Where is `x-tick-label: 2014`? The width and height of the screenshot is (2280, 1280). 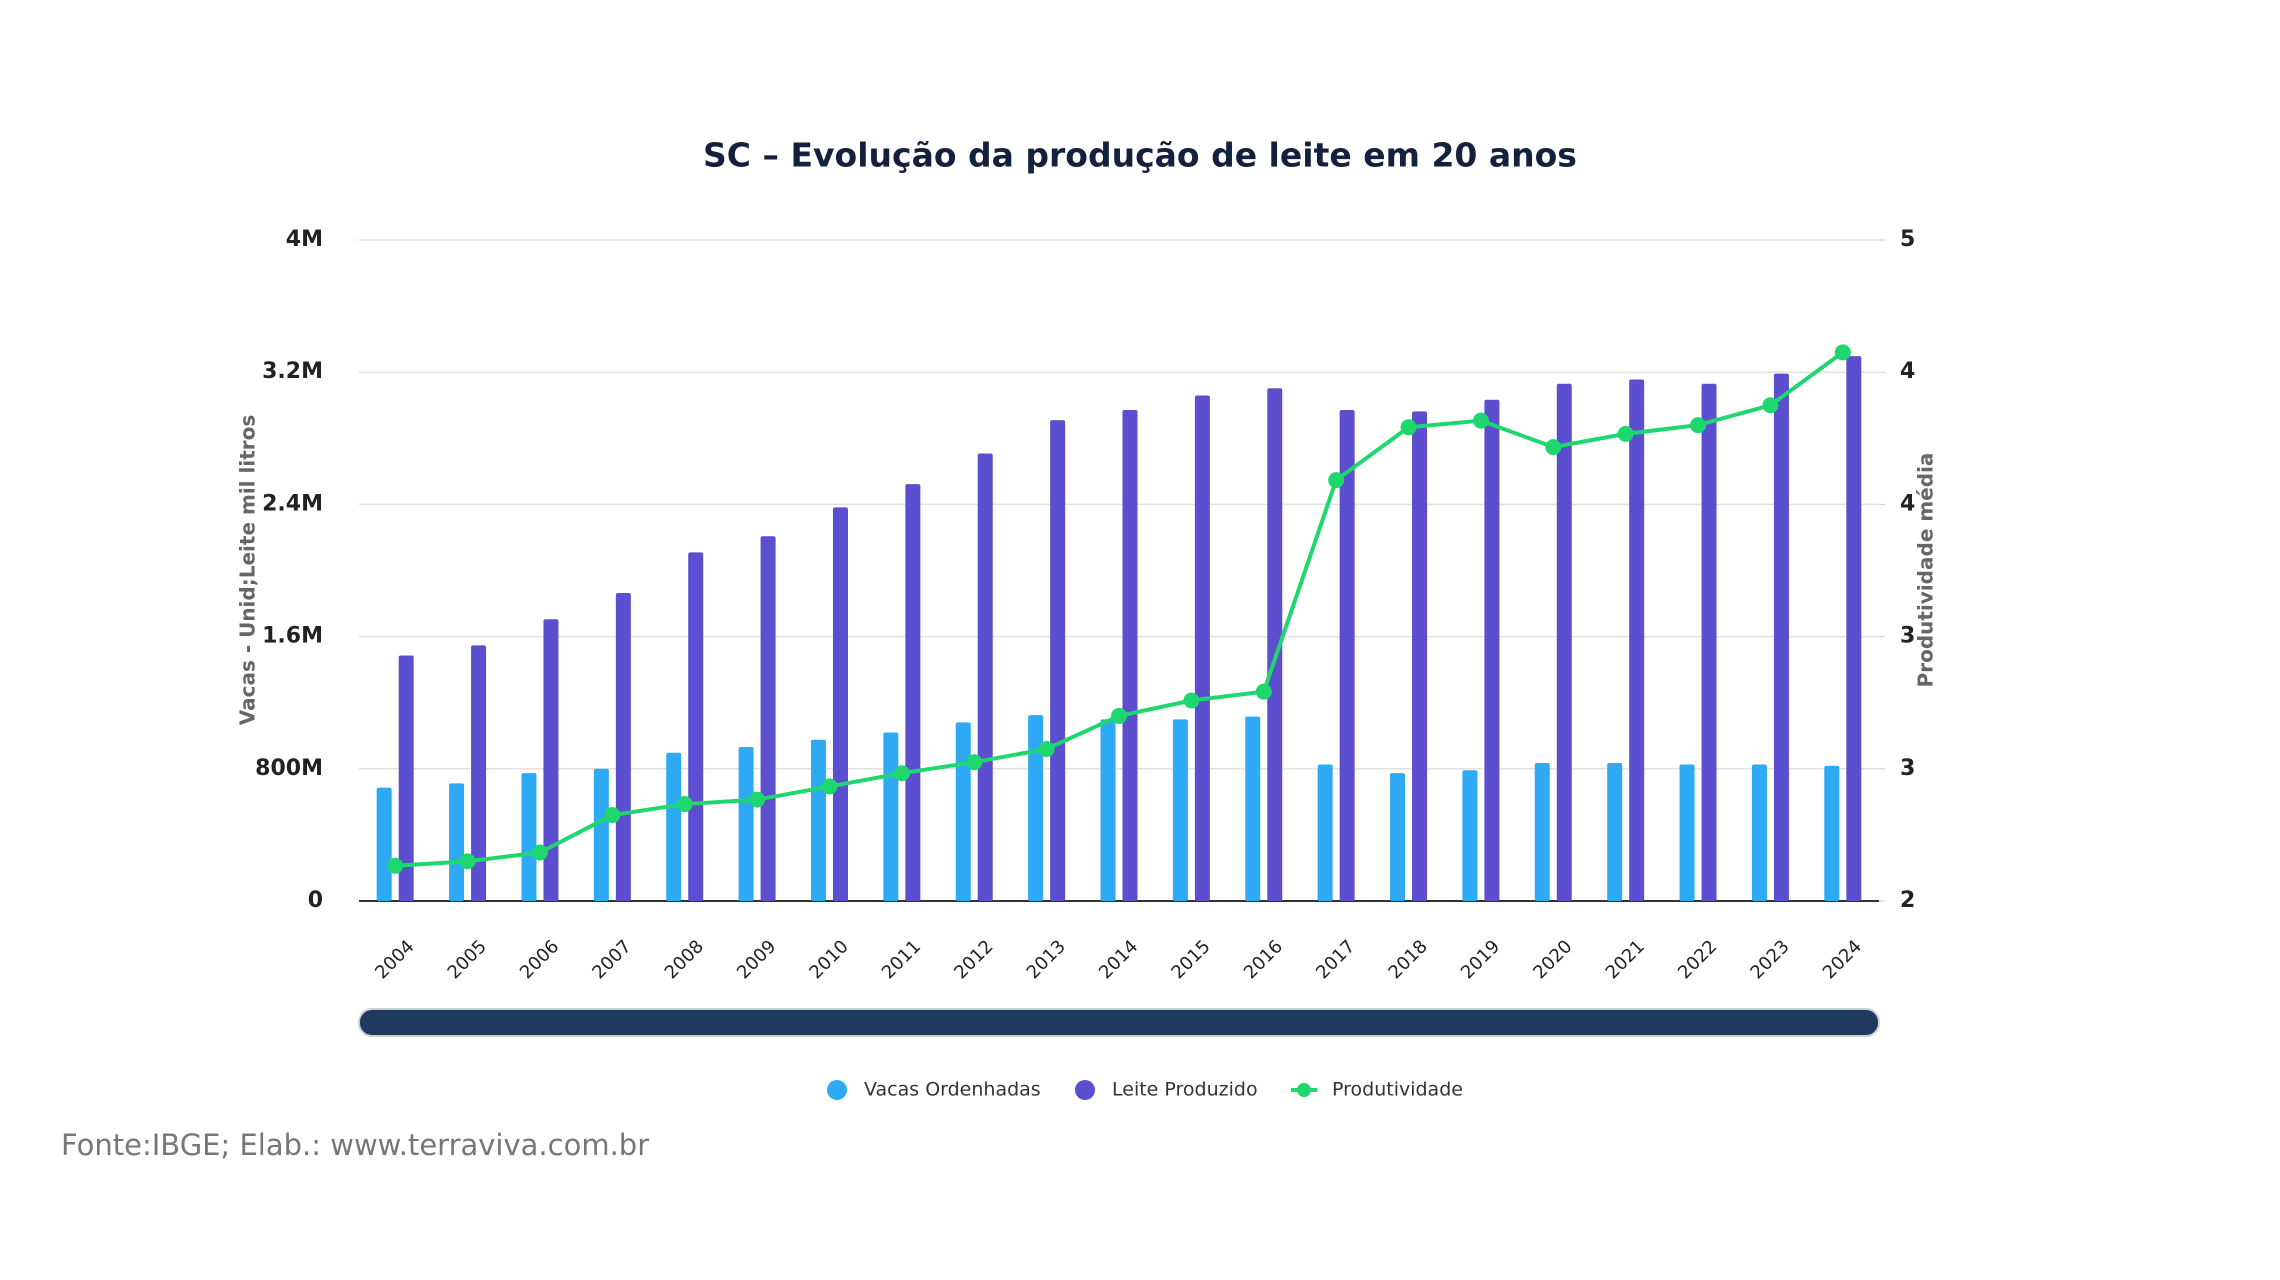 x-tick-label: 2014 is located at coordinates (1118, 959).